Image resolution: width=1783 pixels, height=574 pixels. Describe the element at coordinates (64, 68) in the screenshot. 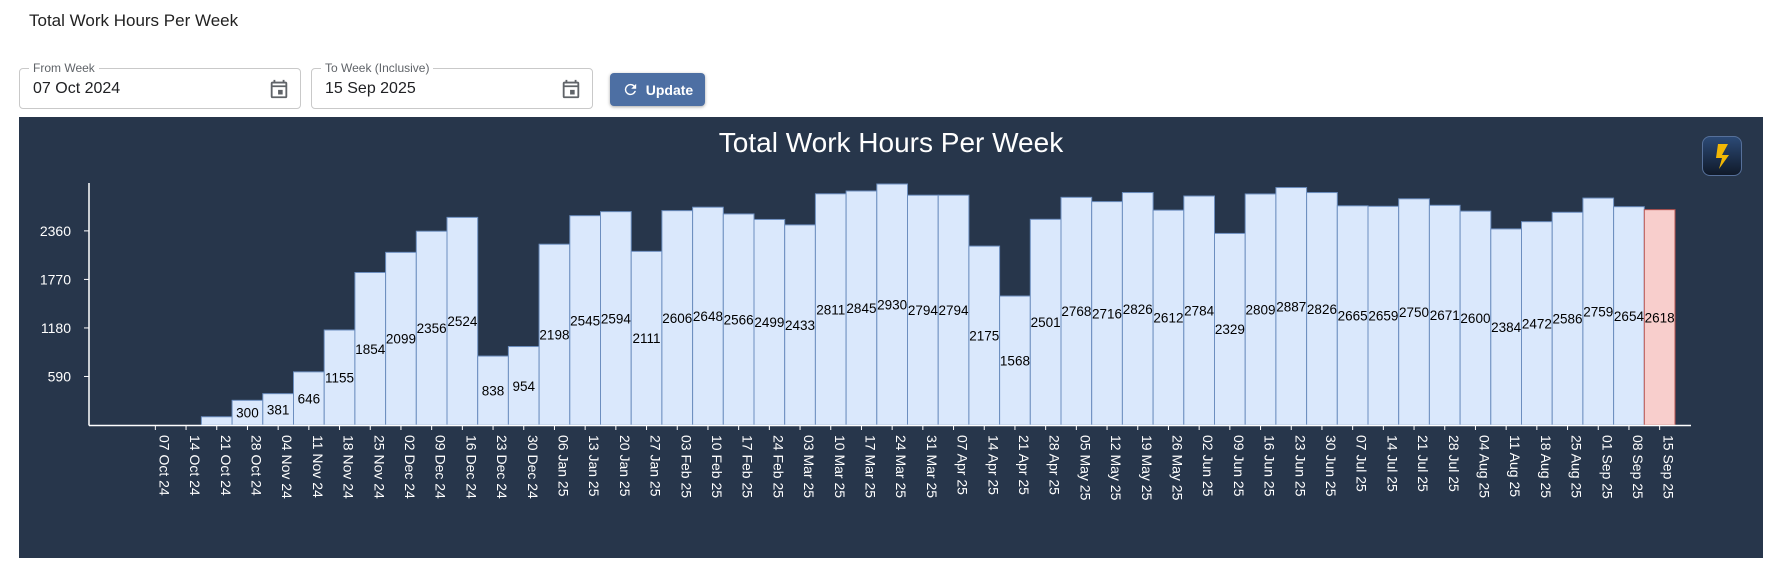

I see `from-week-label: From Week` at that location.